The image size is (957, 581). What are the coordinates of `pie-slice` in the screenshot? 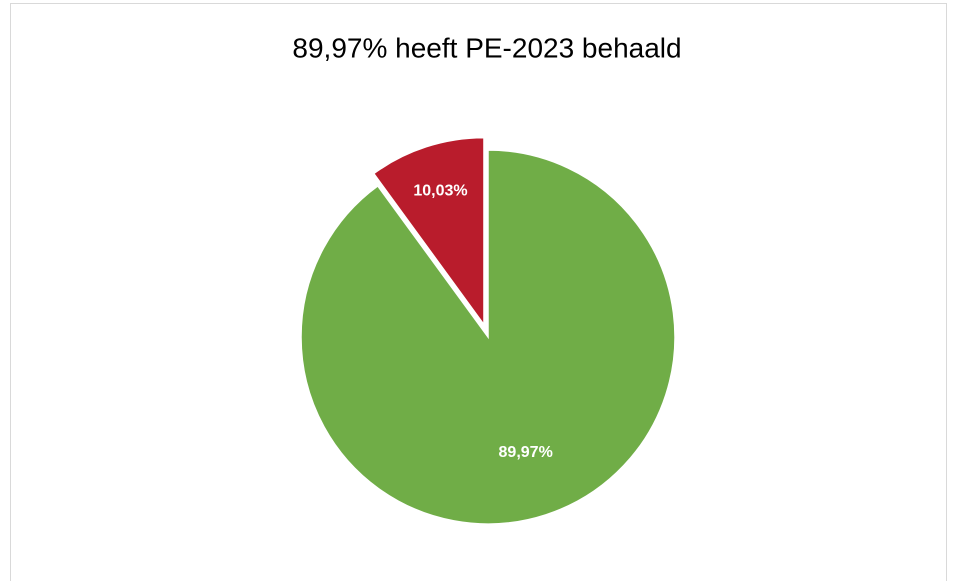 It's located at (428, 231).